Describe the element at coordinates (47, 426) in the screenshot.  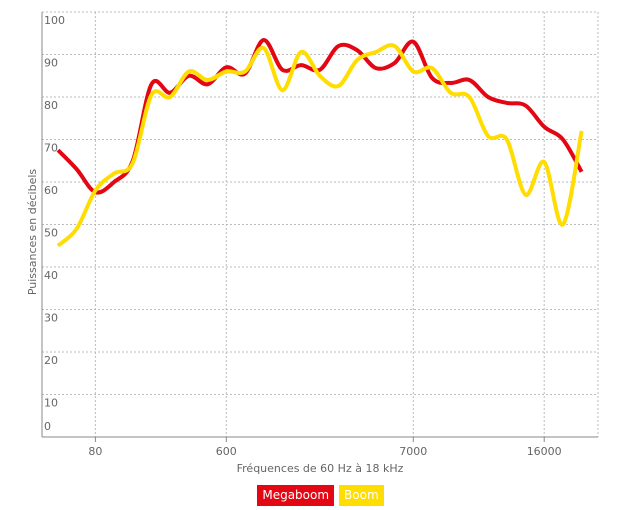
I see `y-tick-label: 0` at that location.